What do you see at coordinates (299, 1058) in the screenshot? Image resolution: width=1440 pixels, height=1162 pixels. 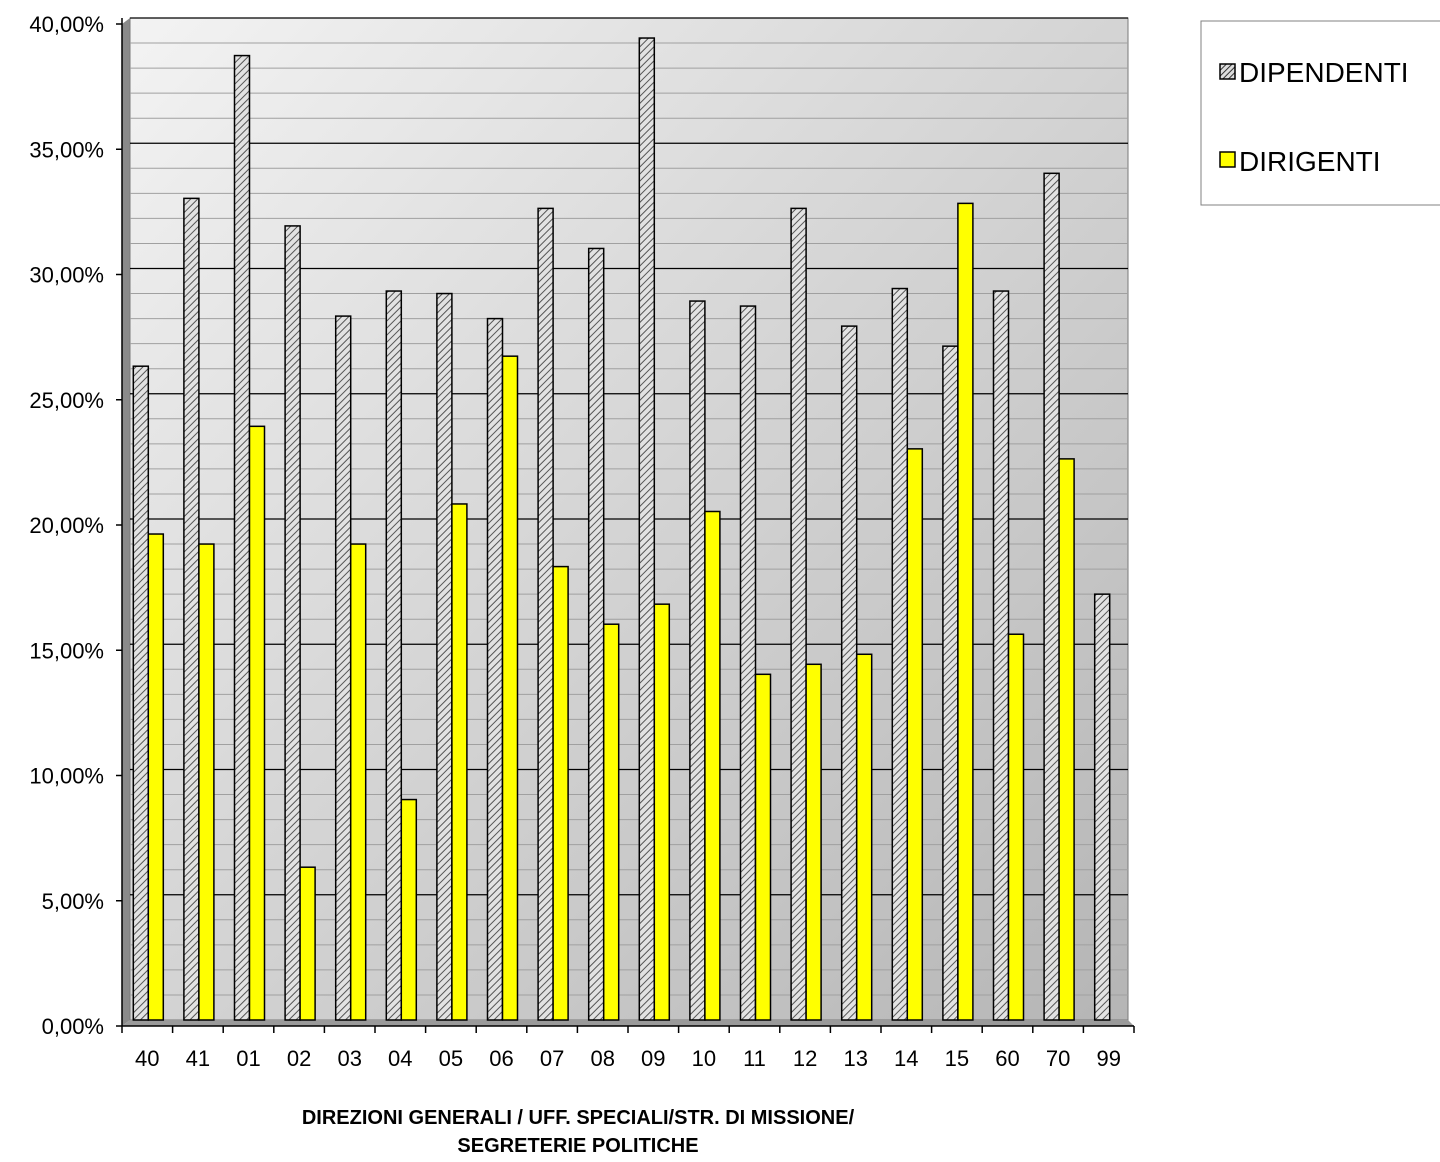 I see `x-tick-label-02: 02` at bounding box center [299, 1058].